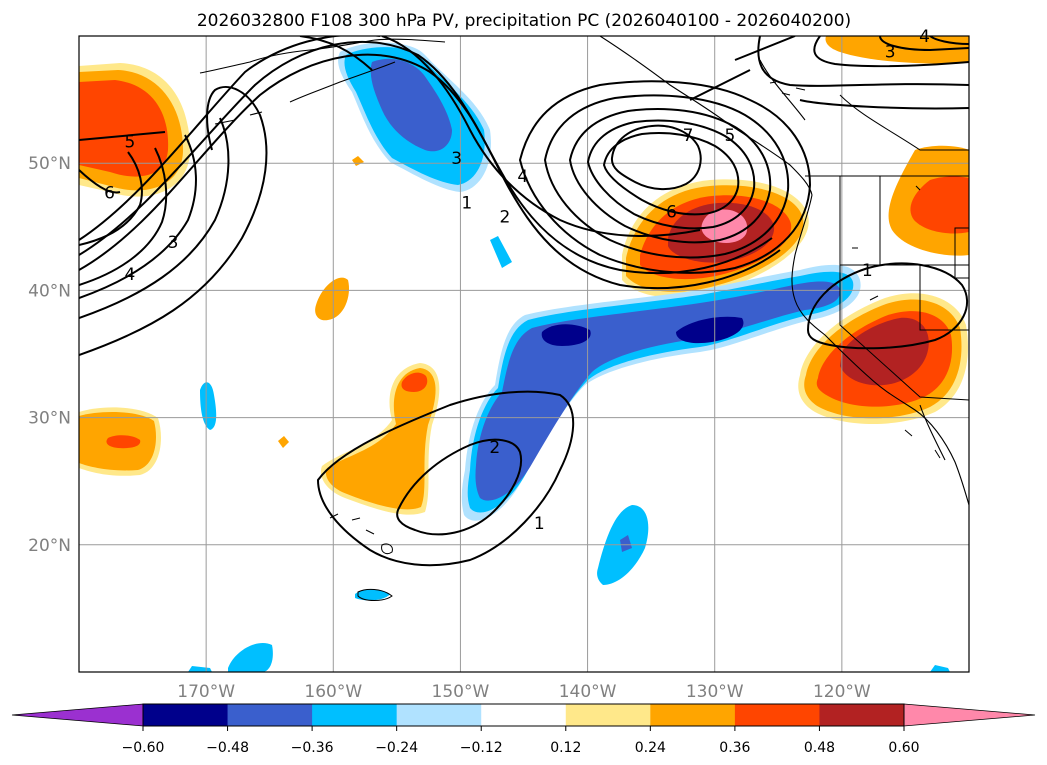  What do you see at coordinates (143, 748) in the screenshot?
I see `colorbar-tick-label: −0.60` at bounding box center [143, 748].